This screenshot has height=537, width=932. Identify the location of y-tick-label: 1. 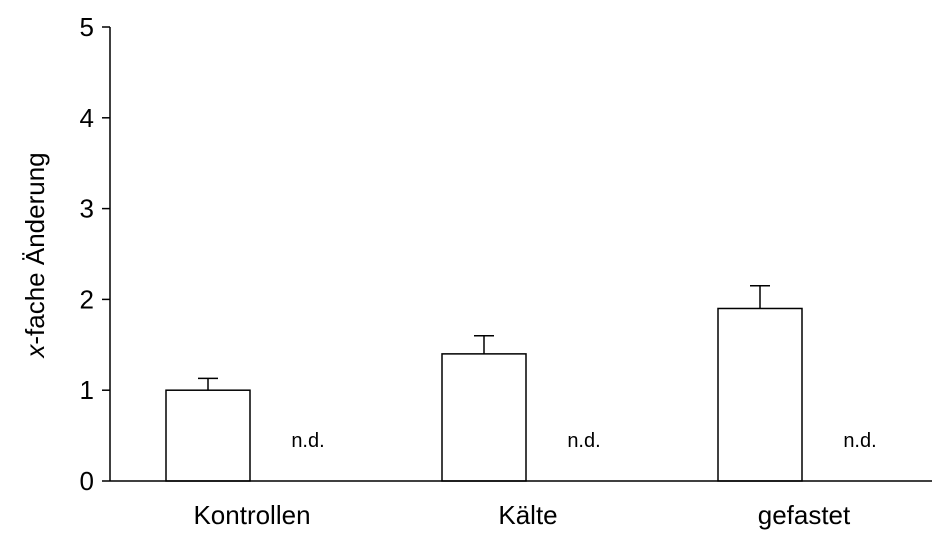
(87, 390).